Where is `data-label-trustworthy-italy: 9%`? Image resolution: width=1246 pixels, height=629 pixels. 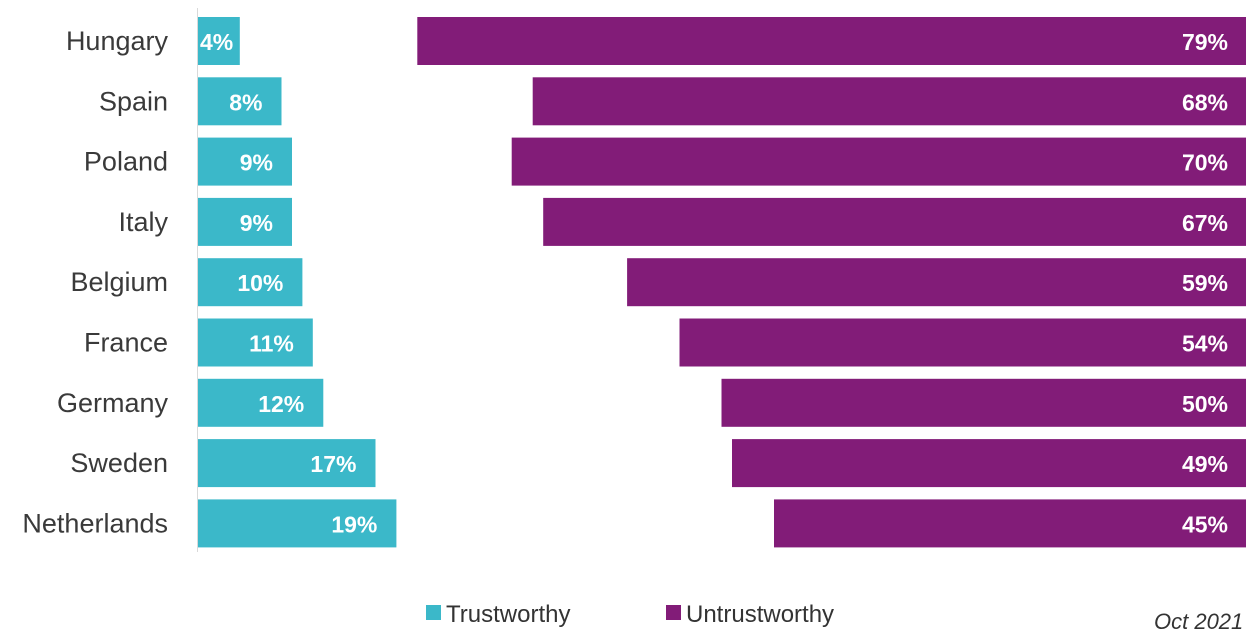 data-label-trustworthy-italy: 9% is located at coordinates (256, 223).